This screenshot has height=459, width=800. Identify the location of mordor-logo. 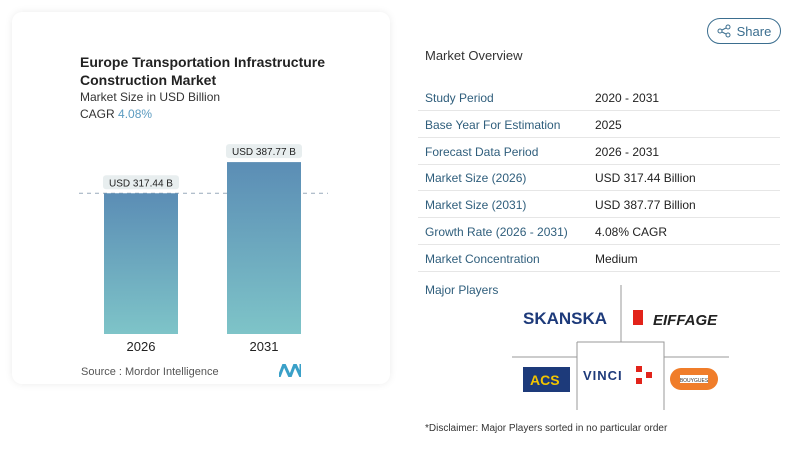
(290, 370).